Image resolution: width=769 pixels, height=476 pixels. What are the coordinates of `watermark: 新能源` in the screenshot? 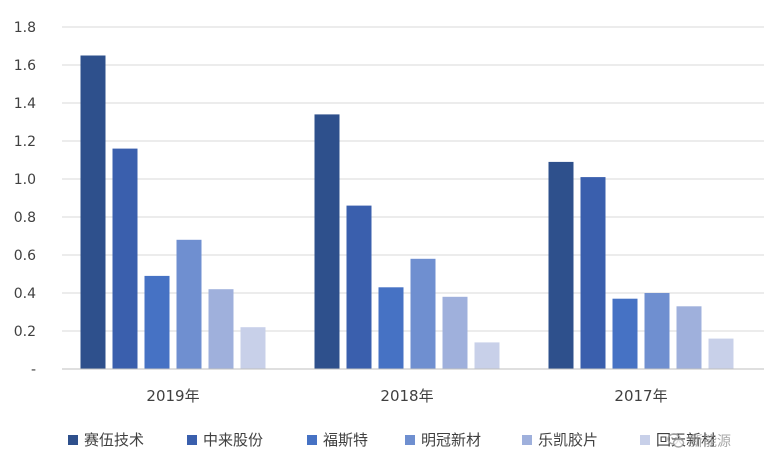 It's located at (717, 441).